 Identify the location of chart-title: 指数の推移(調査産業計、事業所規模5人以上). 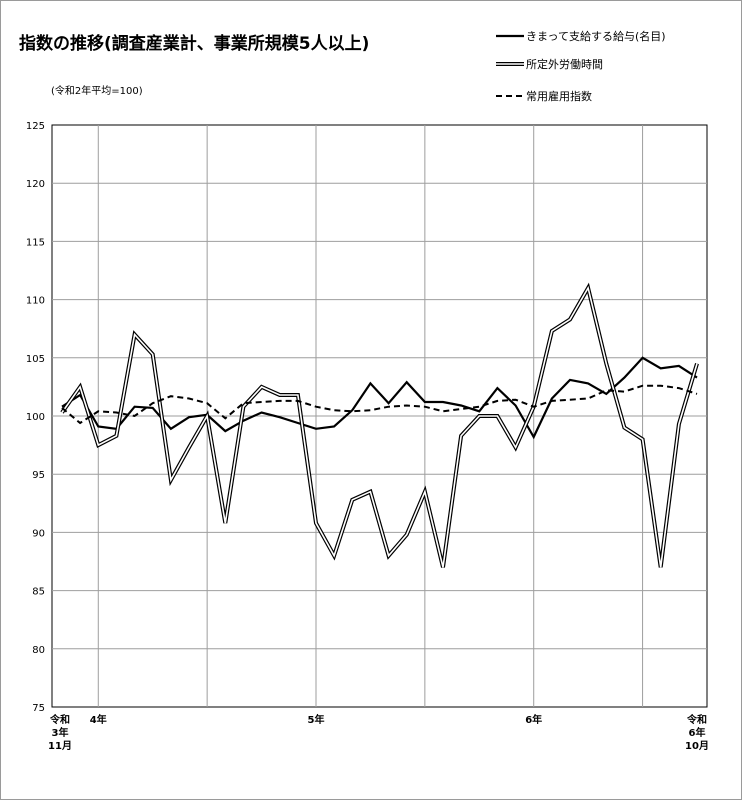
(194, 43).